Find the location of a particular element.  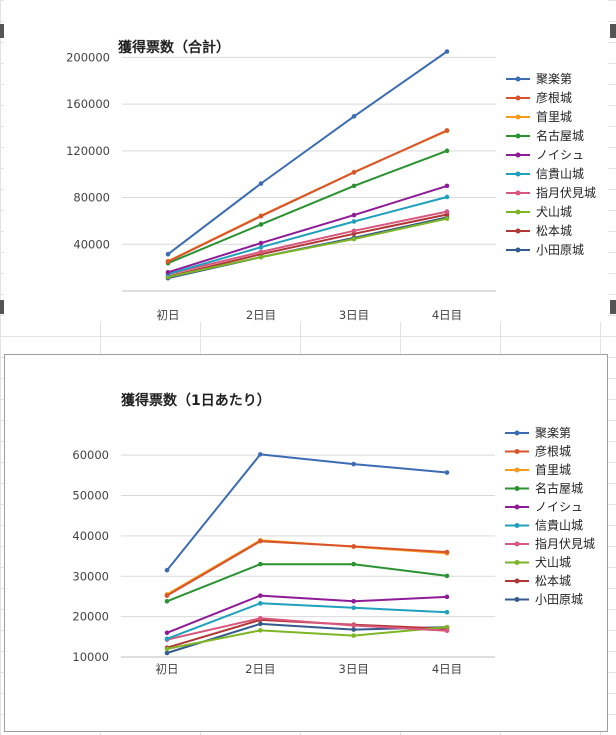

y-tick-label: 20000 is located at coordinates (90, 617).